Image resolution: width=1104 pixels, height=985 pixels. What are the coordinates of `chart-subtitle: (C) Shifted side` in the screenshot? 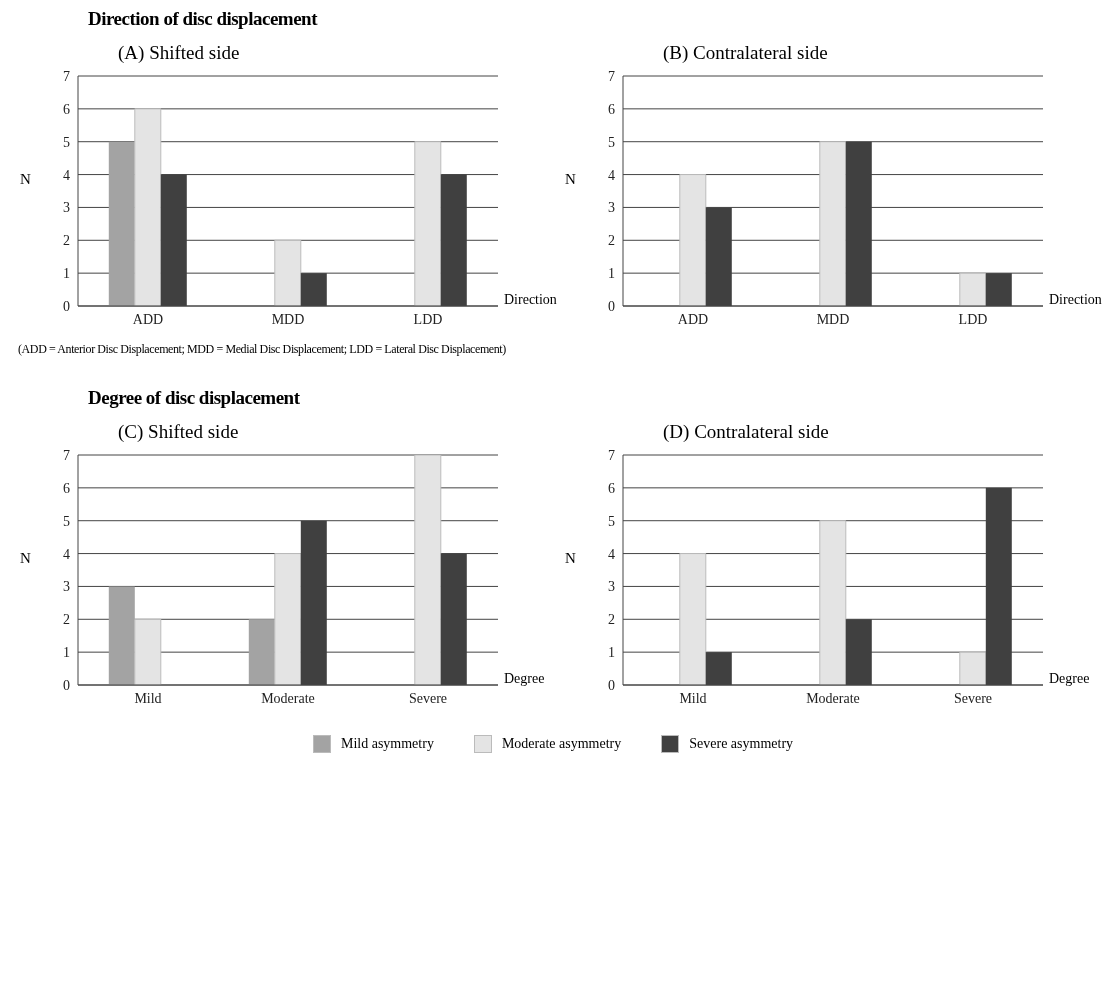 It's located at (179, 432).